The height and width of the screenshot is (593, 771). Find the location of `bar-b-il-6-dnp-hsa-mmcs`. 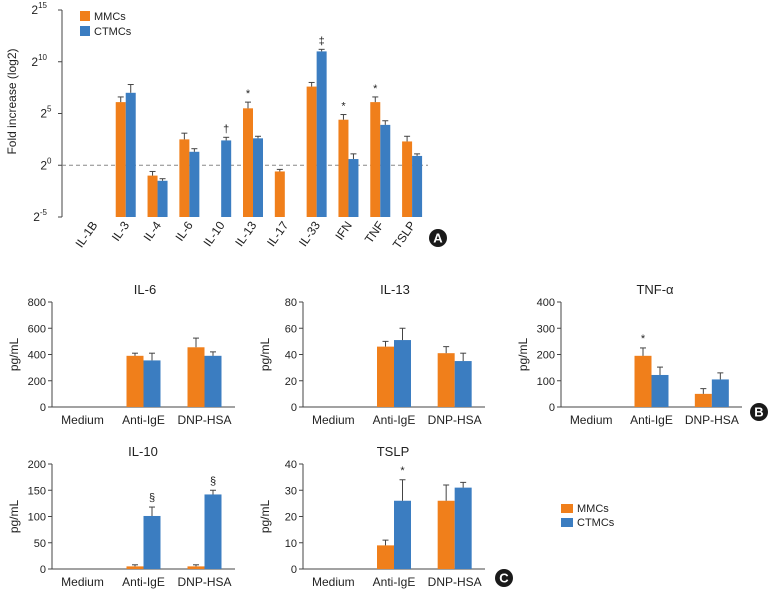

bar-b-il-6-dnp-hsa-mmcs is located at coordinates (196, 377).